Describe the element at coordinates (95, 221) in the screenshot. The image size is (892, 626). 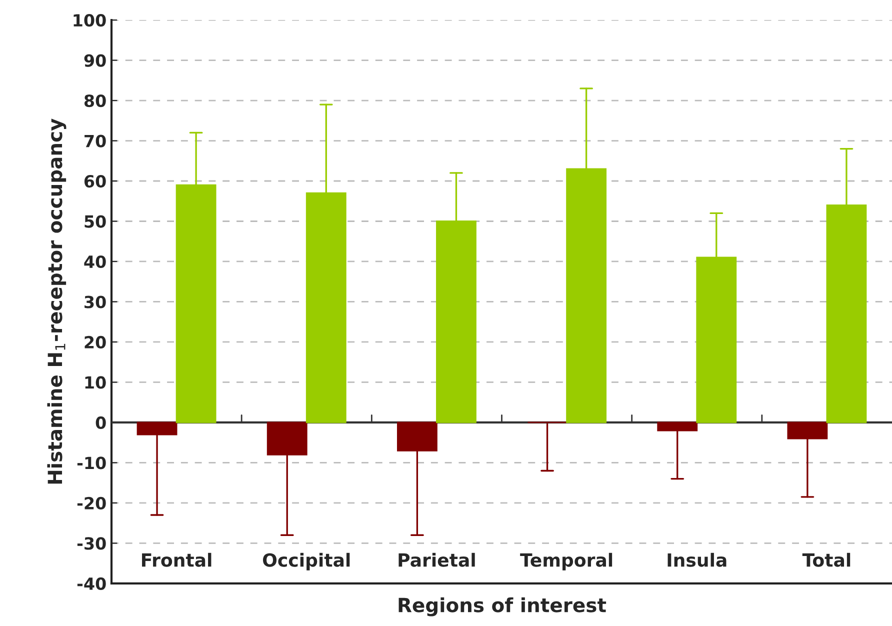
I see `y-tick-label: 50` at that location.